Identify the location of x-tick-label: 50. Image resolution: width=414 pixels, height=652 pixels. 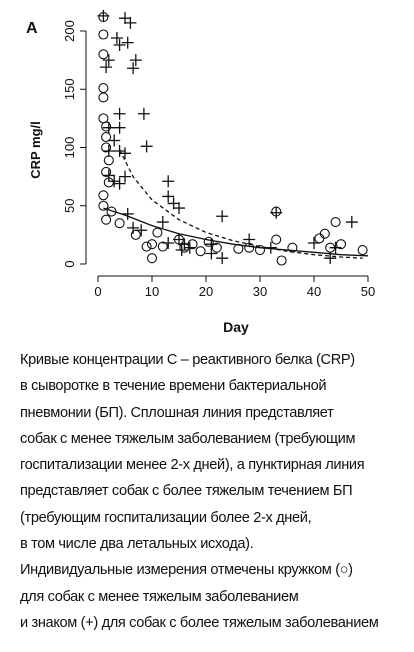
(368, 291).